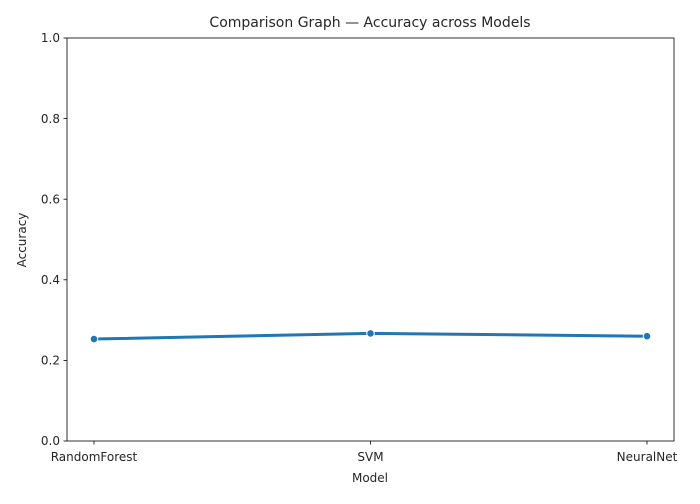 This screenshot has height=504, width=700. I want to click on y-tick-label: 0.0, so click(50, 441).